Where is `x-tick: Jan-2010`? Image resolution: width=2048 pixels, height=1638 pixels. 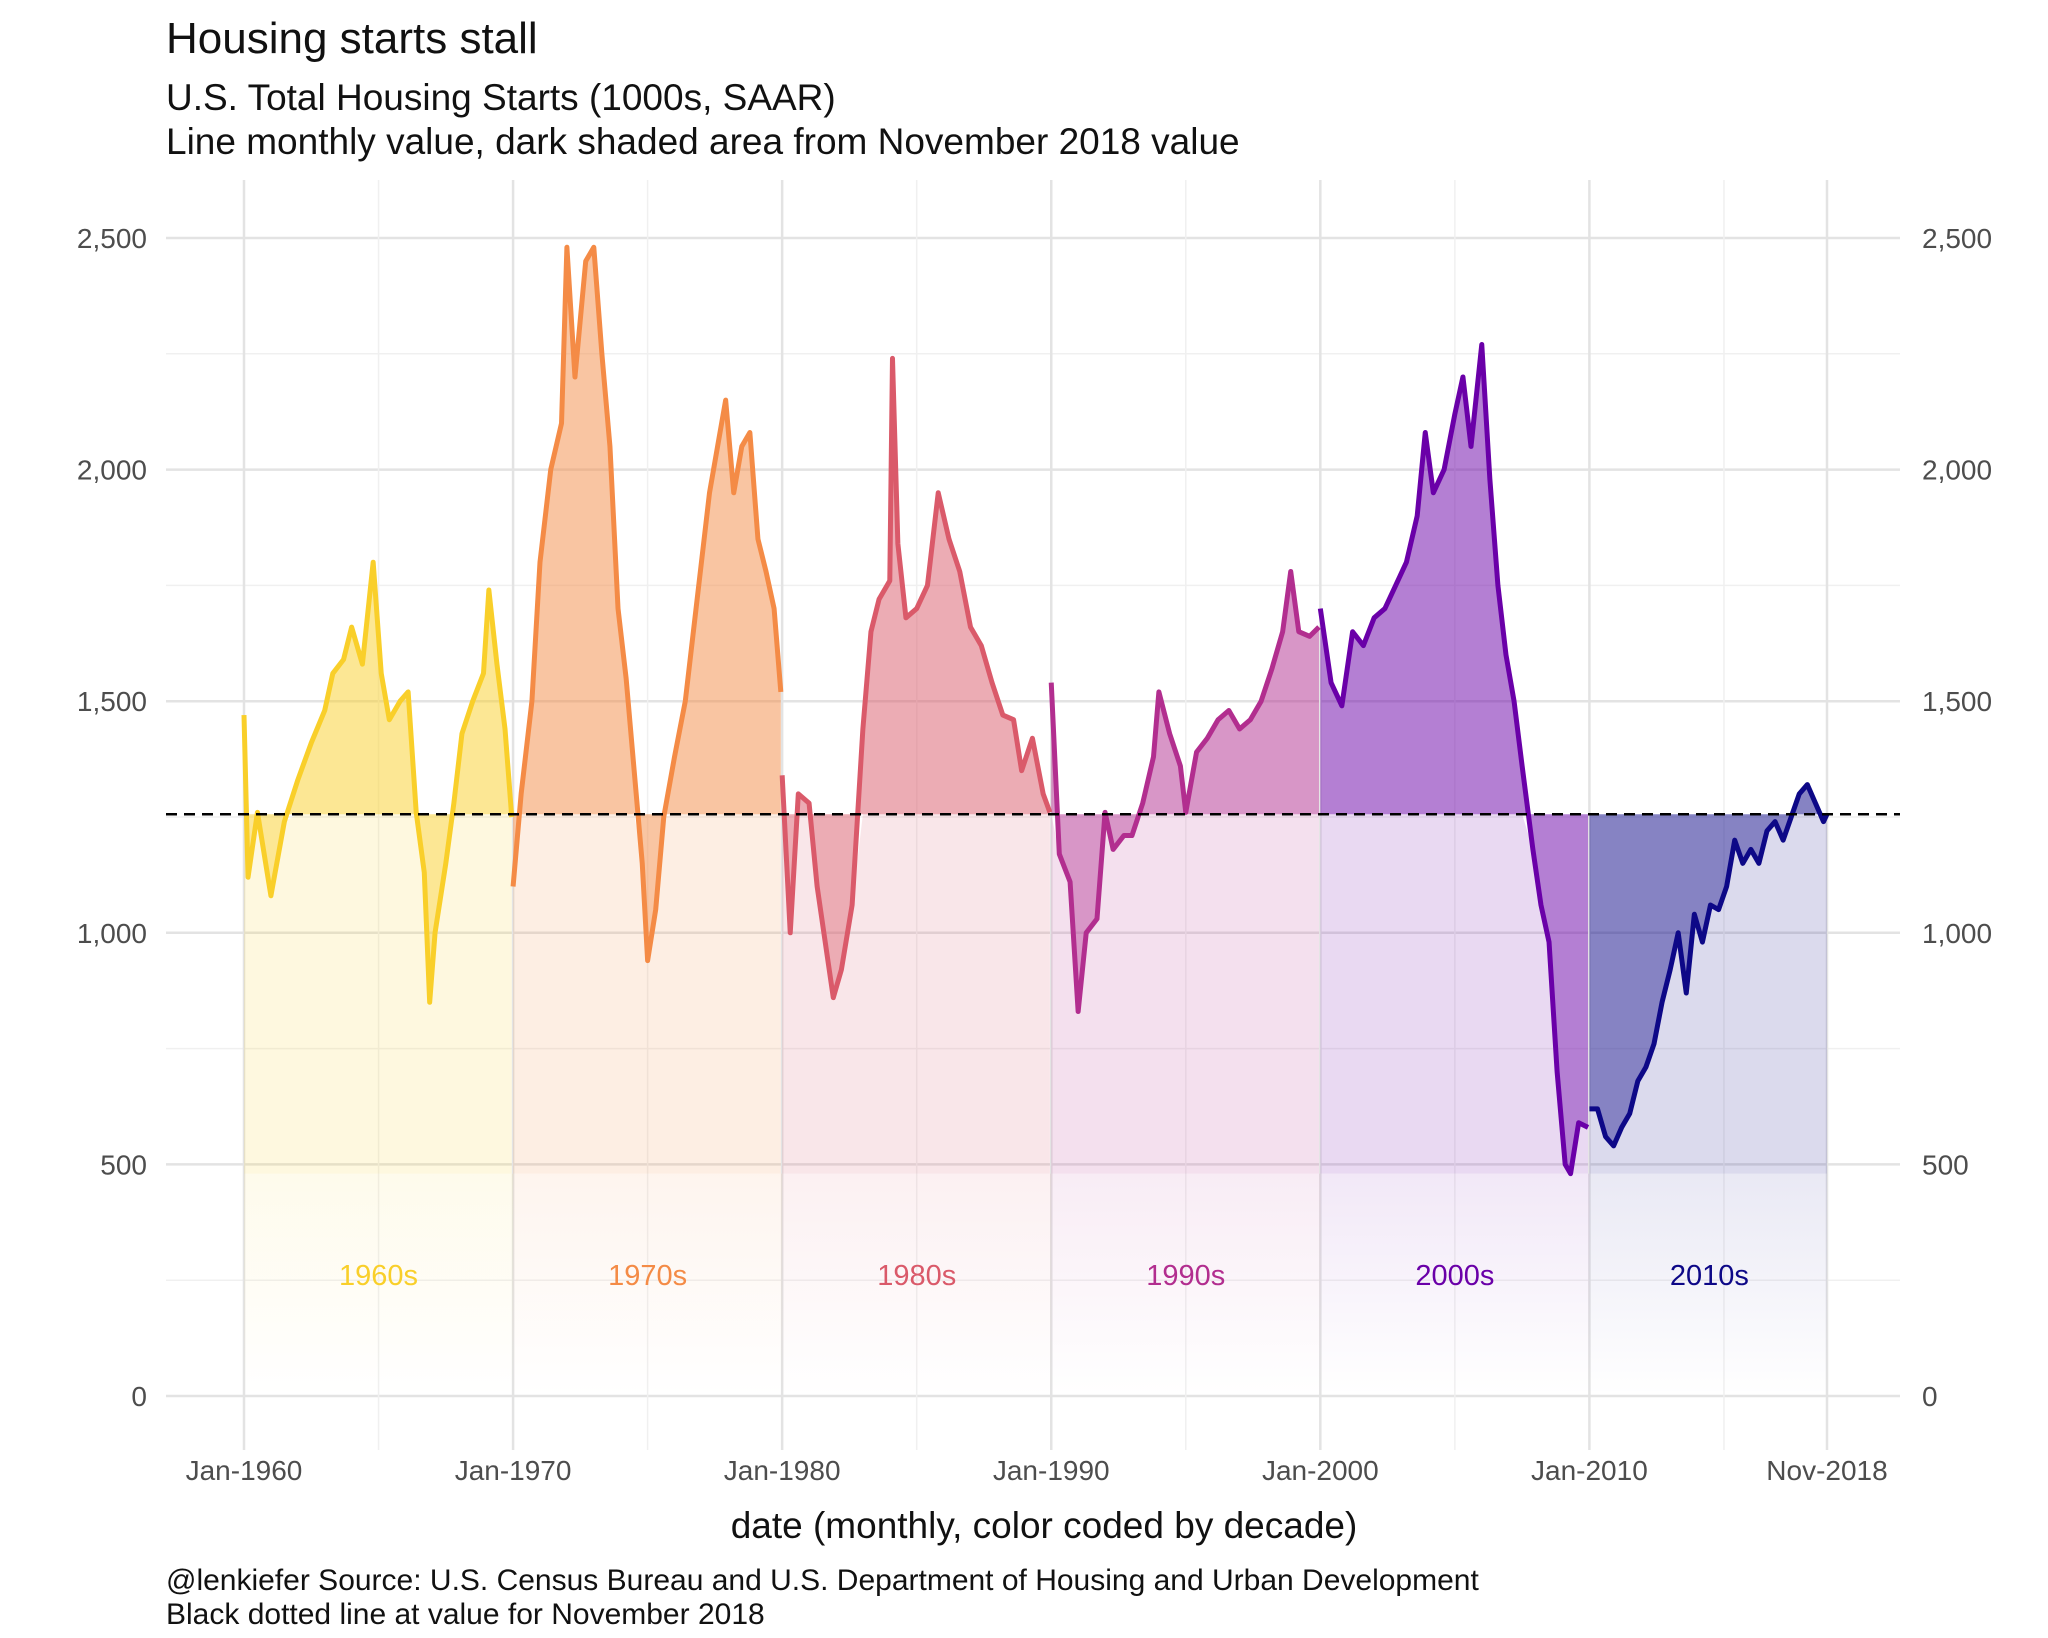 x-tick: Jan-2010 is located at coordinates (1589, 1470).